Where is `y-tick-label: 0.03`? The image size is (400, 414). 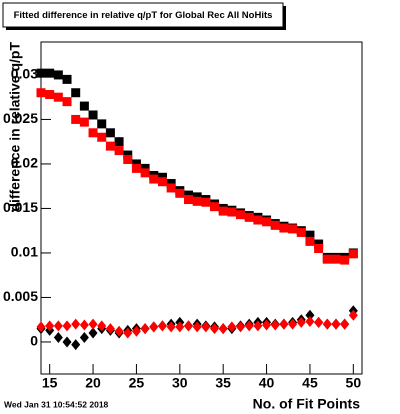
y-tick-label: 0.03 is located at coordinates (24, 74).